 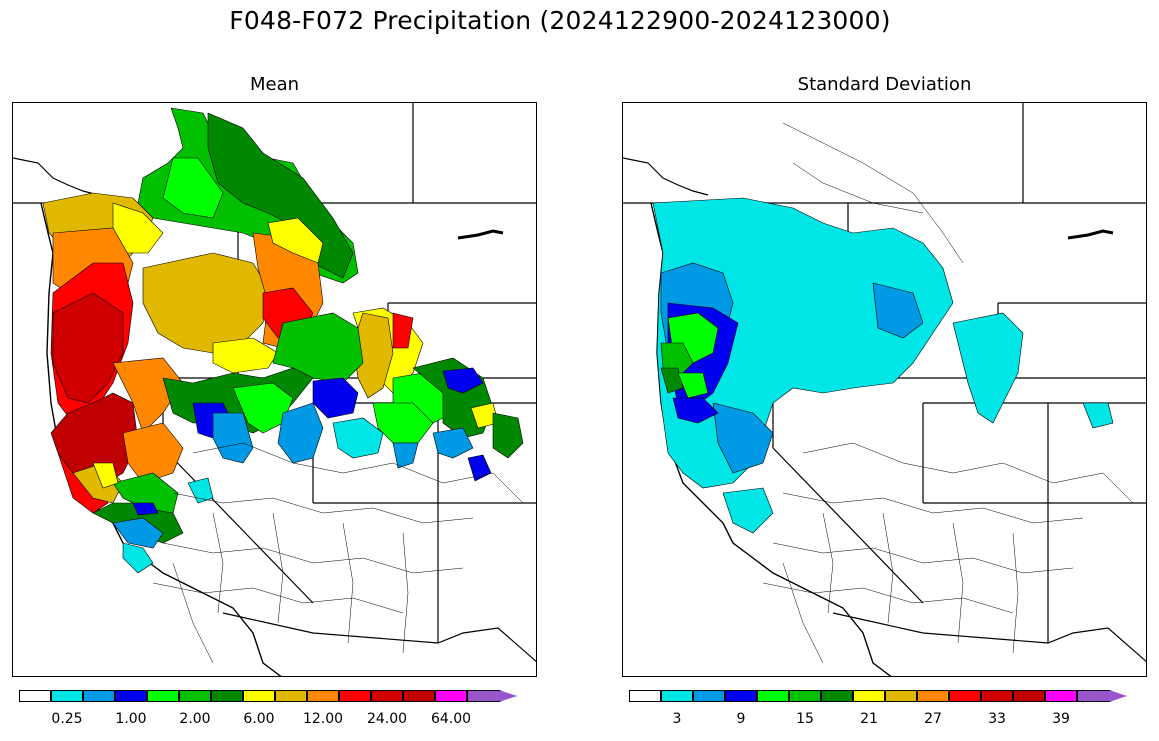 What do you see at coordinates (869, 719) in the screenshot?
I see `colorbar-tick-label: 21` at bounding box center [869, 719].